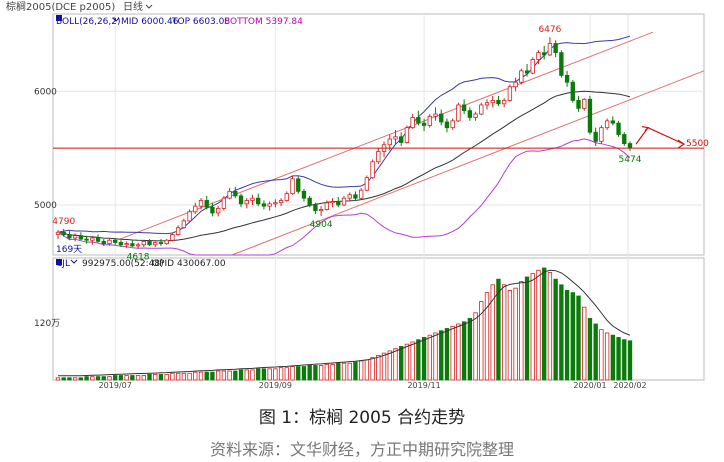  Describe the element at coordinates (138, 257) in the screenshot. I see `price-annotation: 4618` at that location.